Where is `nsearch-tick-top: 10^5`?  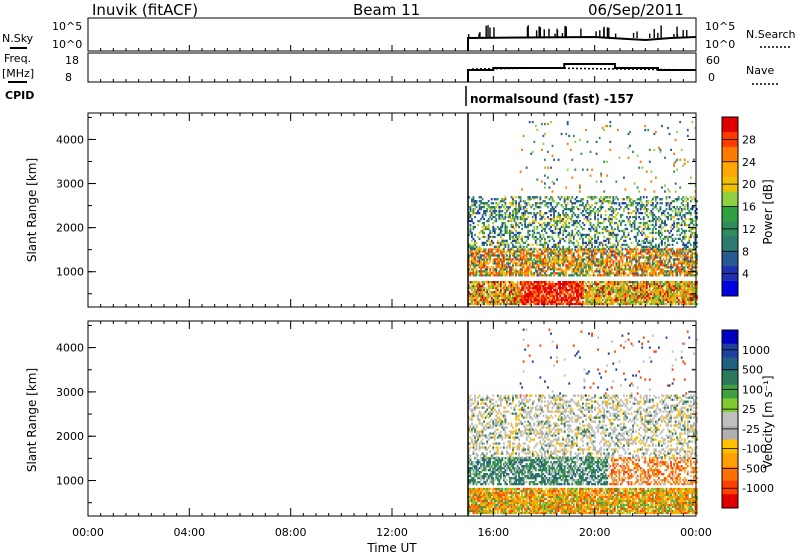
nsearch-tick-top: 10^5 is located at coordinates (720, 26).